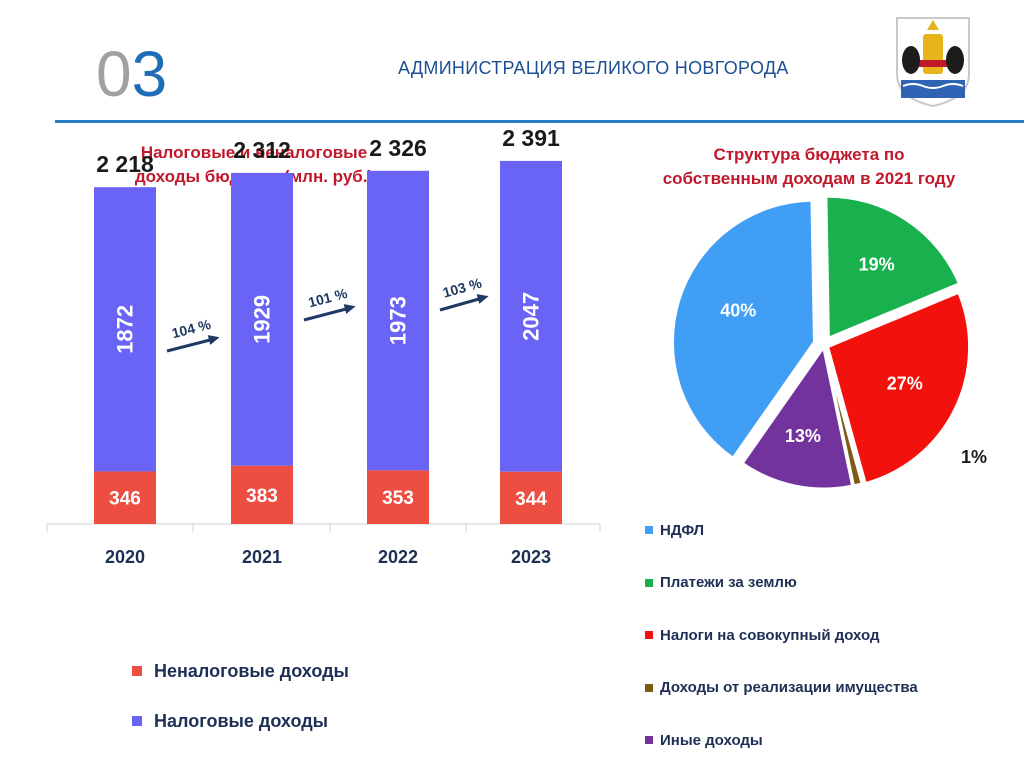  I want to click on bar-nontax-2022, so click(398, 497).